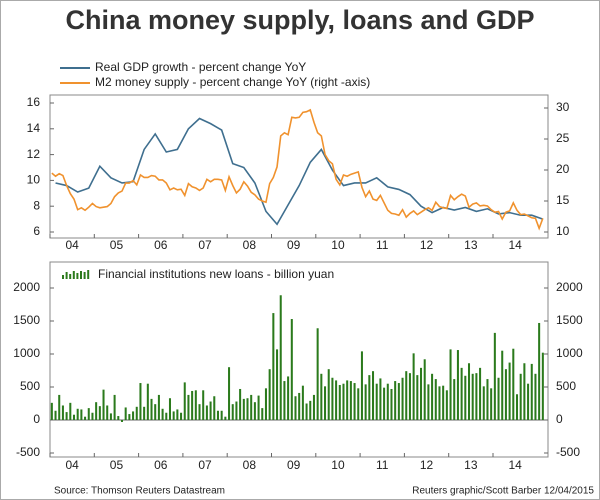 The width and height of the screenshot is (600, 500). I want to click on y2-tick-label: -500, so click(568, 452).